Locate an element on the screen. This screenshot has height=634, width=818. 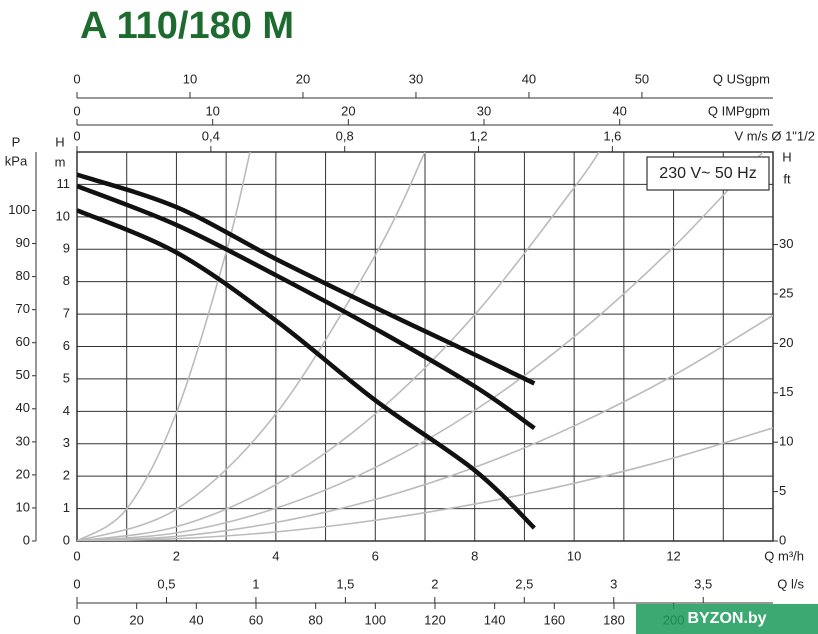
y-tick-label: 8 is located at coordinates (66, 280).